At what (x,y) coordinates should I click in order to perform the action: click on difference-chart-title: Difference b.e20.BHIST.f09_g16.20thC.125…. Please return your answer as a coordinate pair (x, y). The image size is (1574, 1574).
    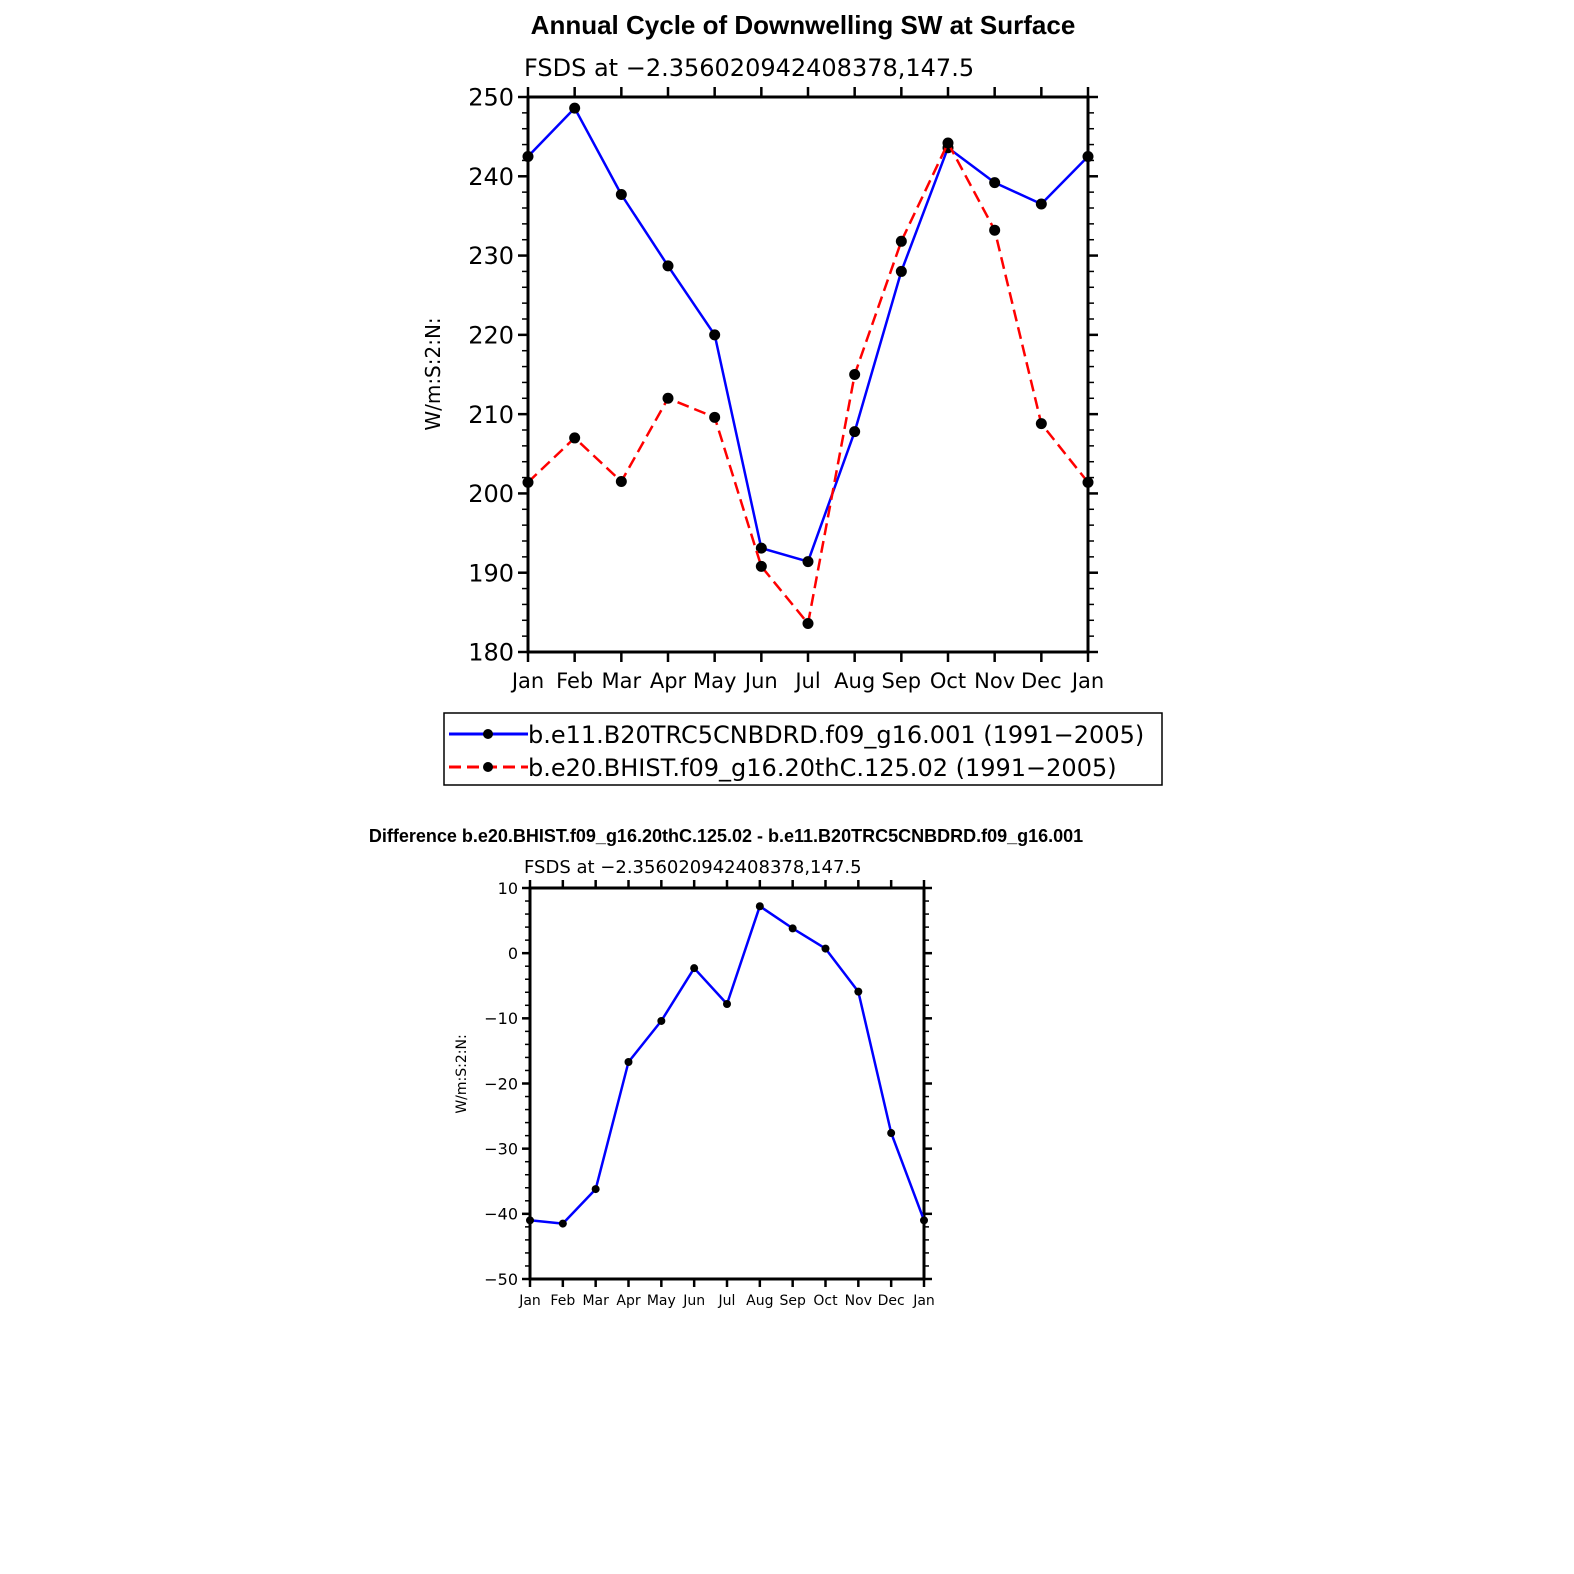
    Looking at the image, I should click on (726, 836).